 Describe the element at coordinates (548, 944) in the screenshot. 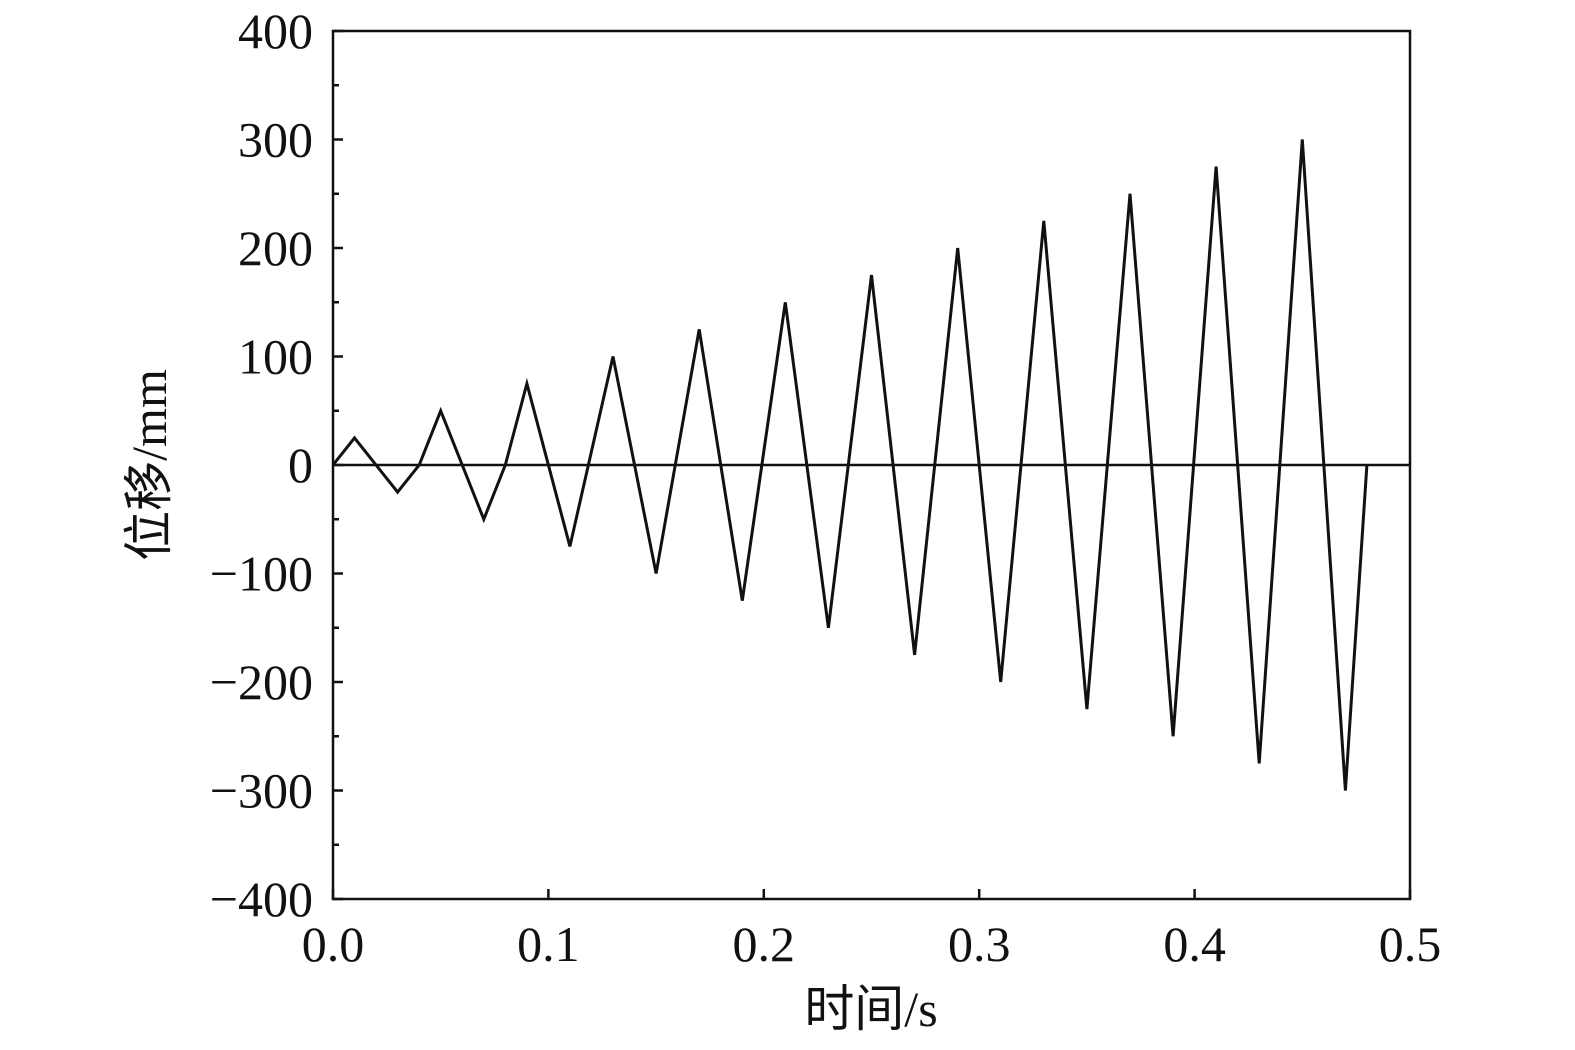

I see `x-tick-label: 0.1` at that location.